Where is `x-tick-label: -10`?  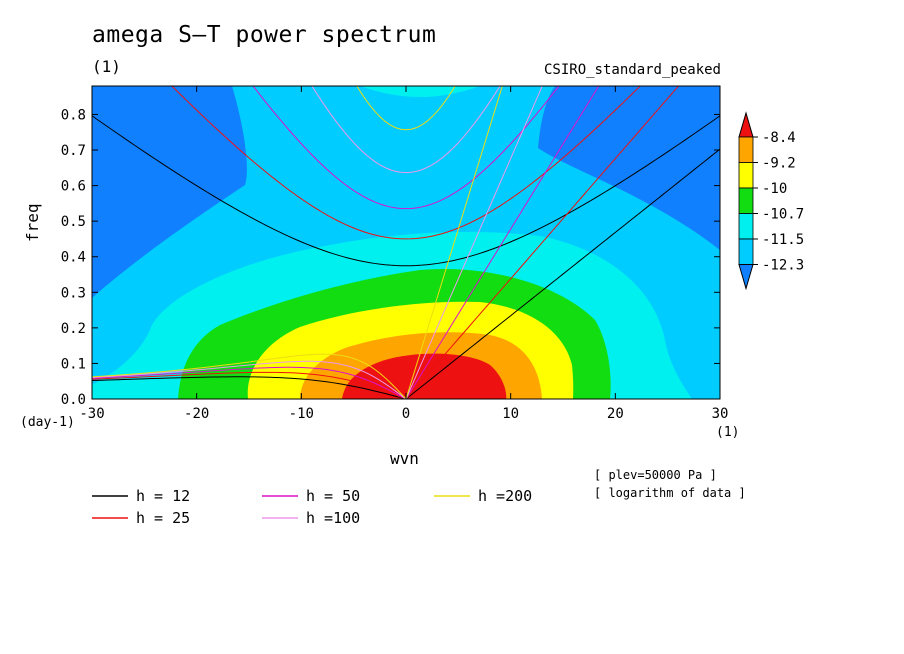 x-tick-label: -10 is located at coordinates (301, 414).